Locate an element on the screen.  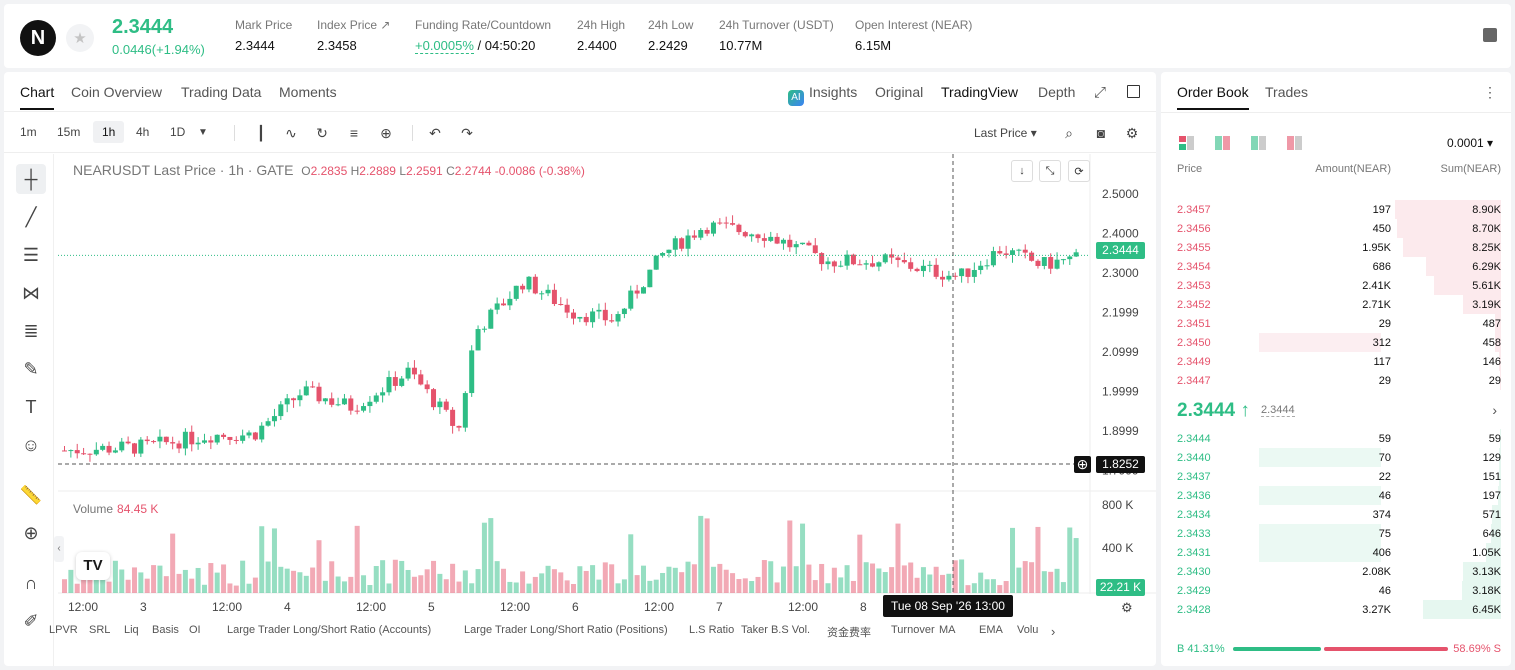
tab-chart: Chart is located at coordinates (37, 97).